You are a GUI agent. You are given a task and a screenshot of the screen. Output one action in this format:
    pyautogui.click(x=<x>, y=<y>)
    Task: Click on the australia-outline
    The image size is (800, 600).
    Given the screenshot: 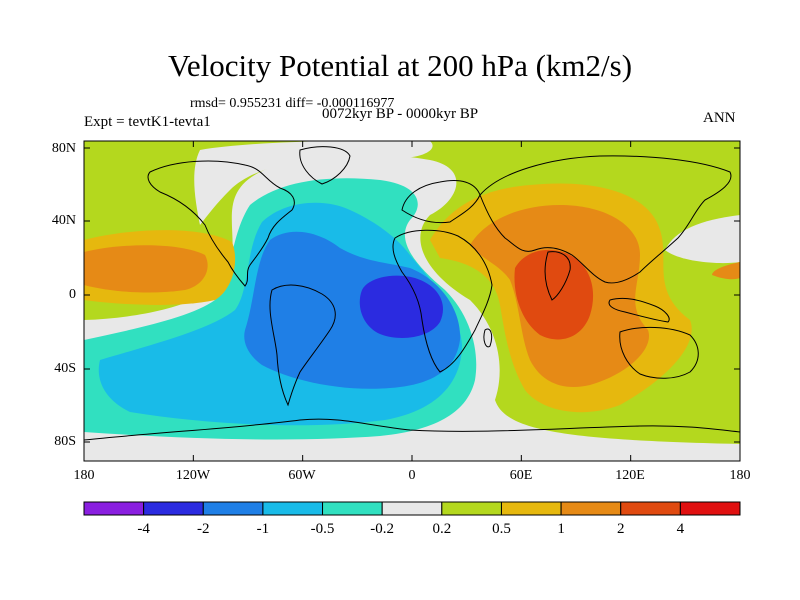 What is the action you would take?
    pyautogui.click(x=659, y=352)
    